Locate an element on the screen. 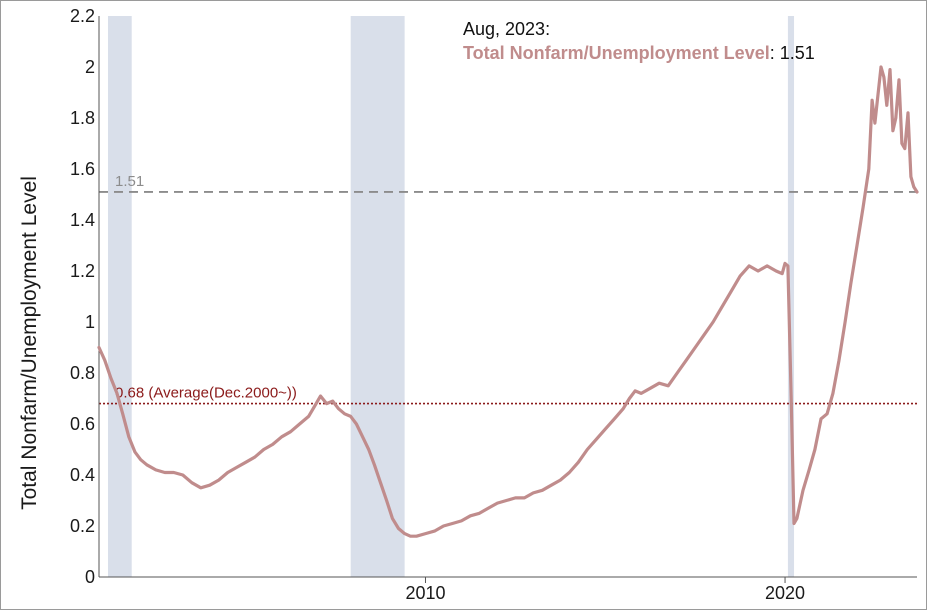 The image size is (927, 610). reference-label-2: 0.68 (Average(Dec.2000~)) is located at coordinates (206, 393).